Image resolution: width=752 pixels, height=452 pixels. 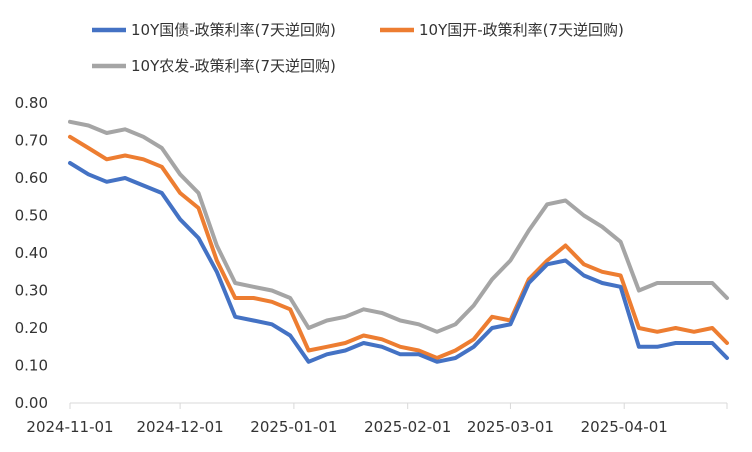 I want to click on y-tick-label: 0.30, so click(x=31, y=291).